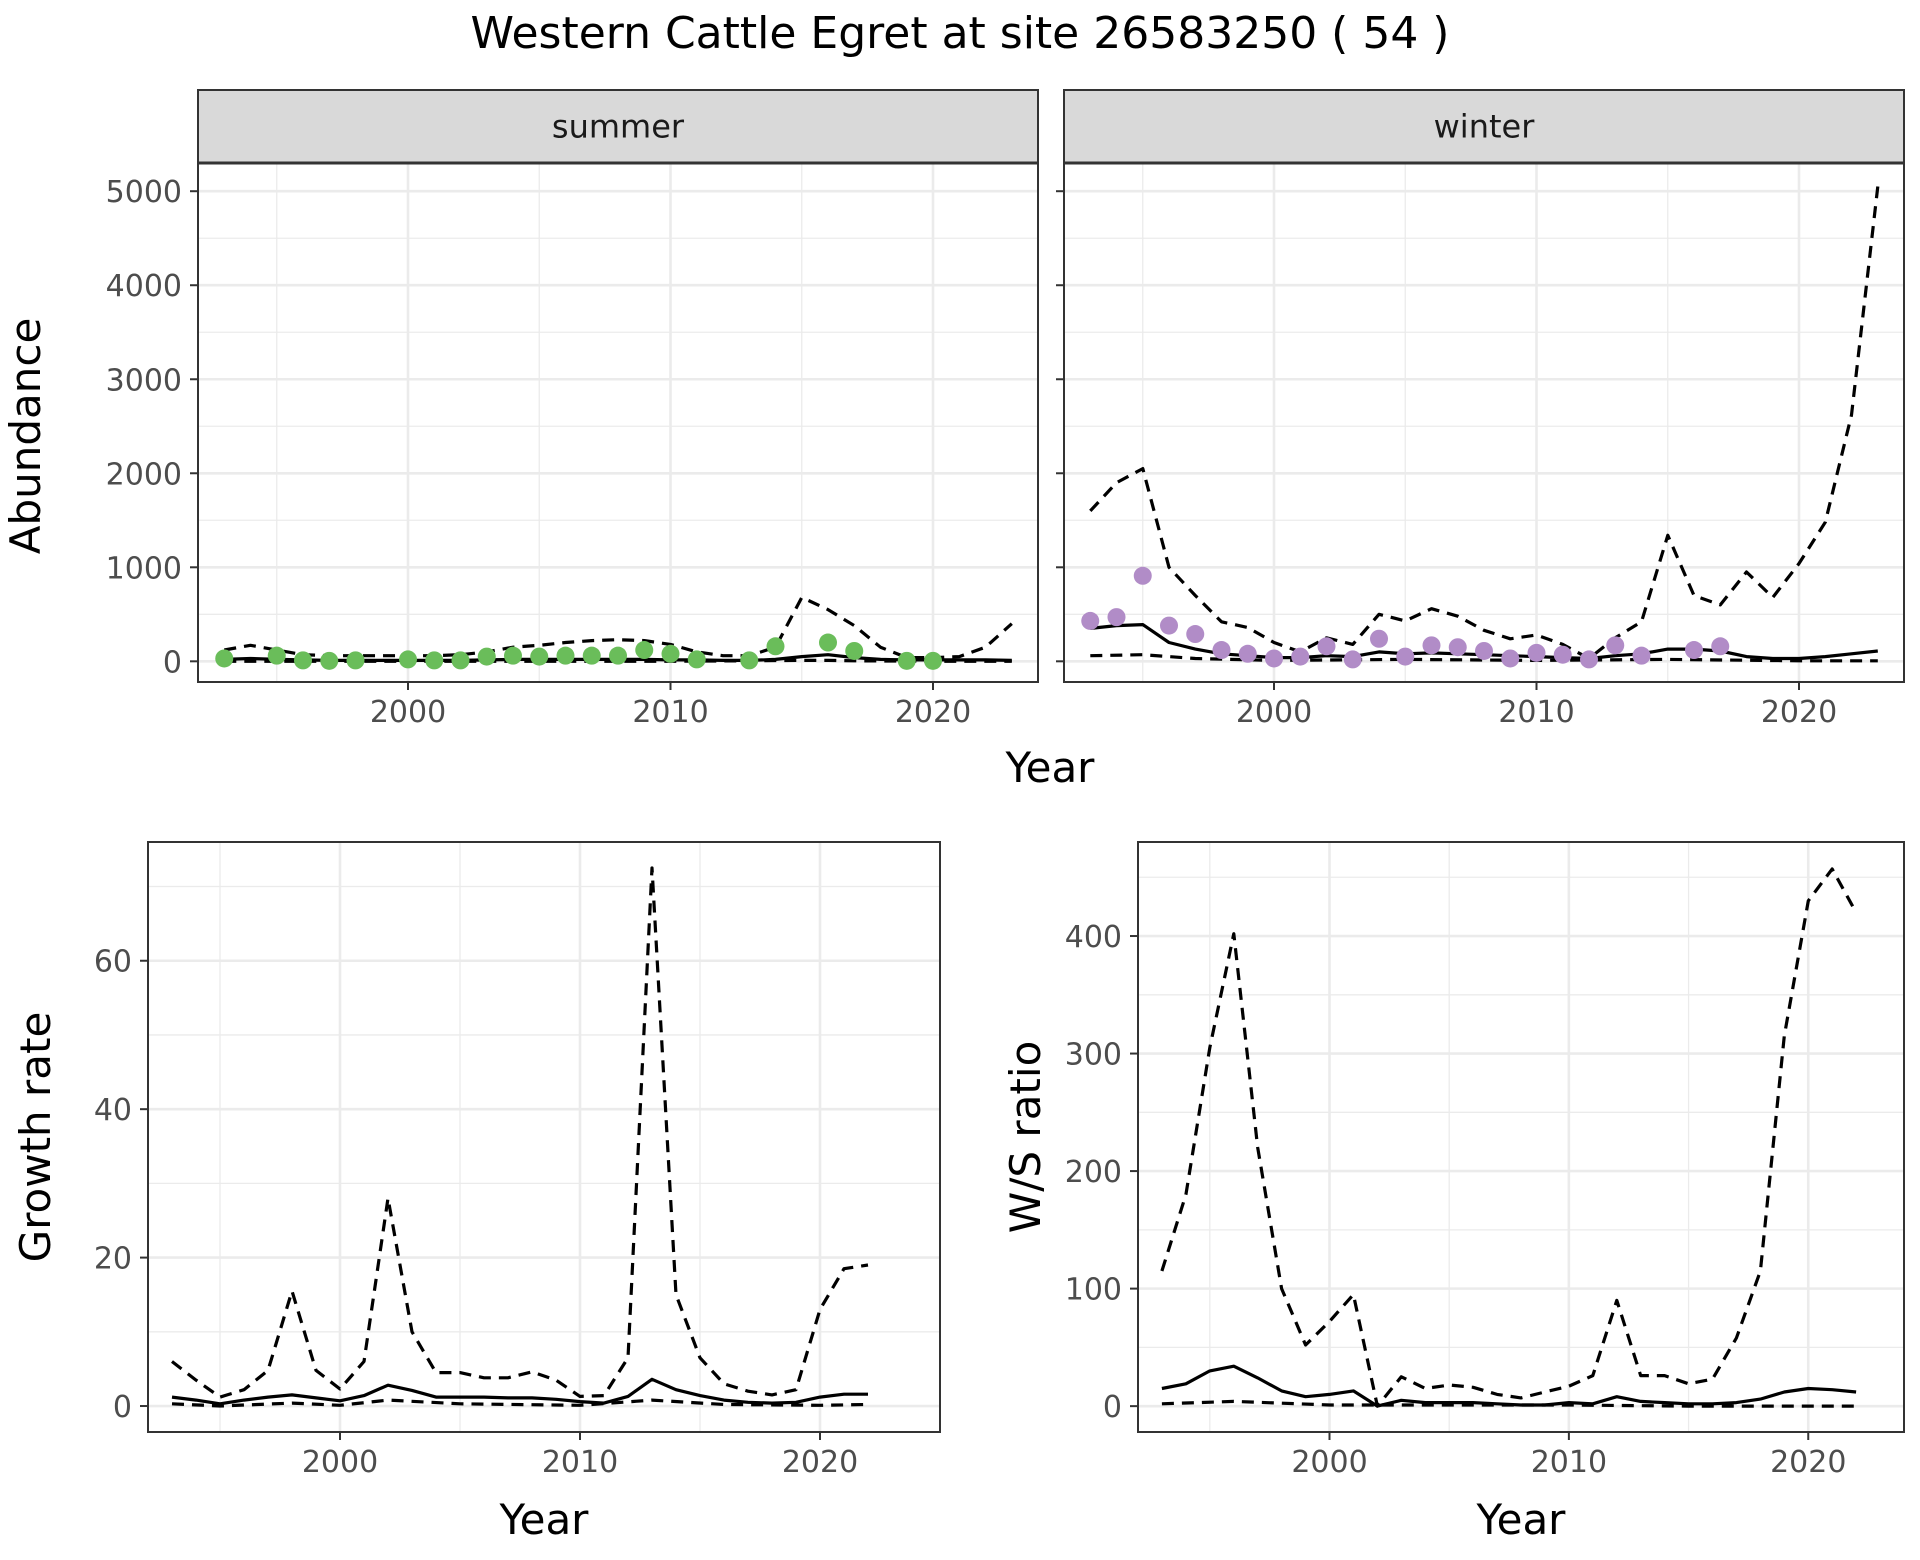 This screenshot has width=1920, height=1560. What do you see at coordinates (618, 126) in the screenshot?
I see `facet-strip` at bounding box center [618, 126].